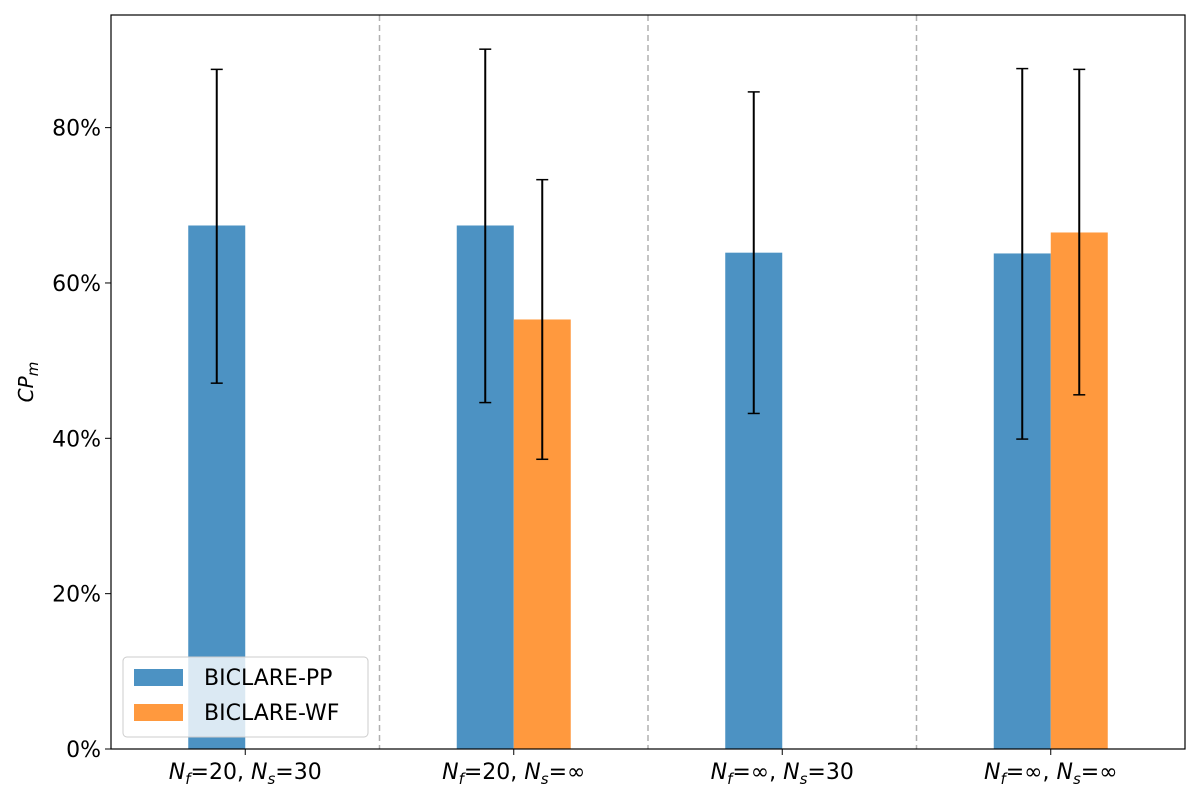 This screenshot has height=800, width=1200. Describe the element at coordinates (76, 284) in the screenshot. I see `y-tick-label: 60%` at that location.